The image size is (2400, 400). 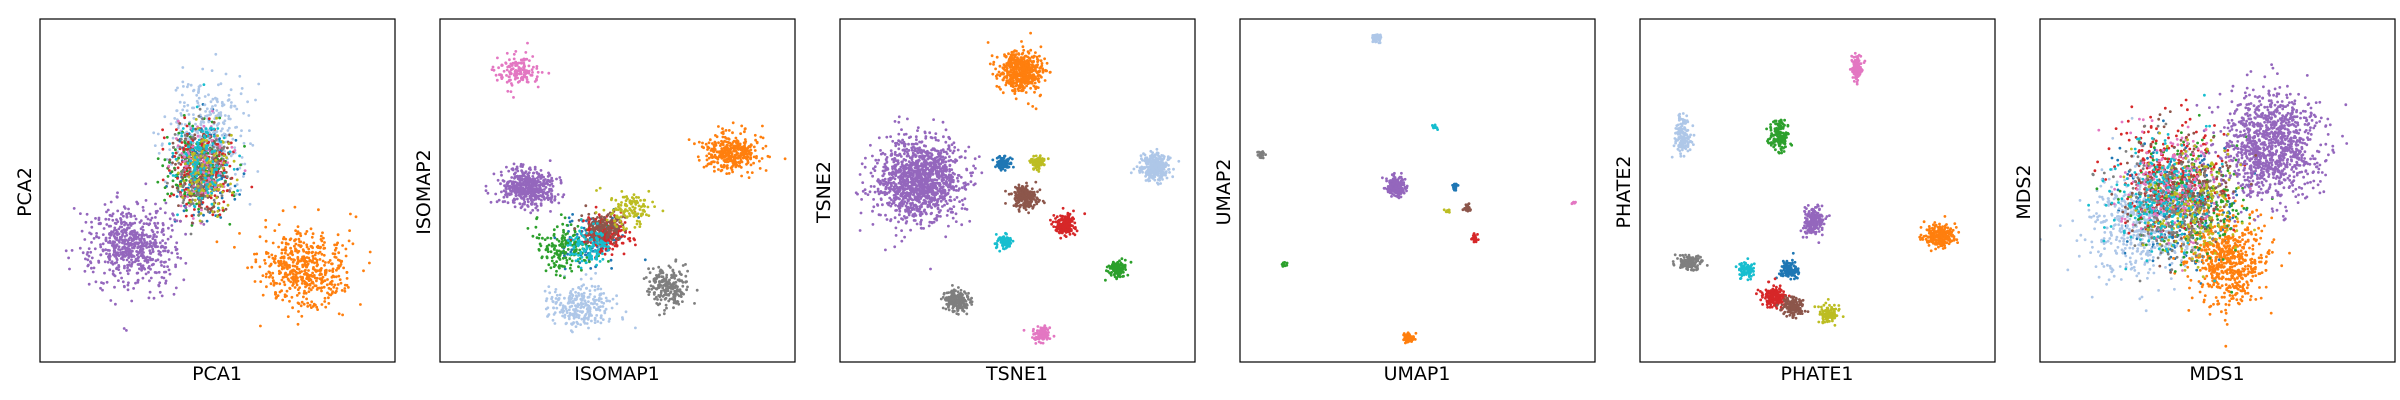 I want to click on cluster-9-points, so click(x=629, y=209).